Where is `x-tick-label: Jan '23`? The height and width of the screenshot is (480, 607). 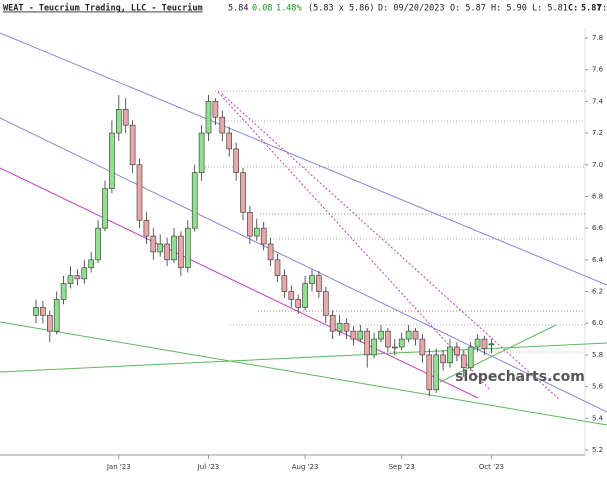 x-tick-label: Jan '23 is located at coordinates (118, 467).